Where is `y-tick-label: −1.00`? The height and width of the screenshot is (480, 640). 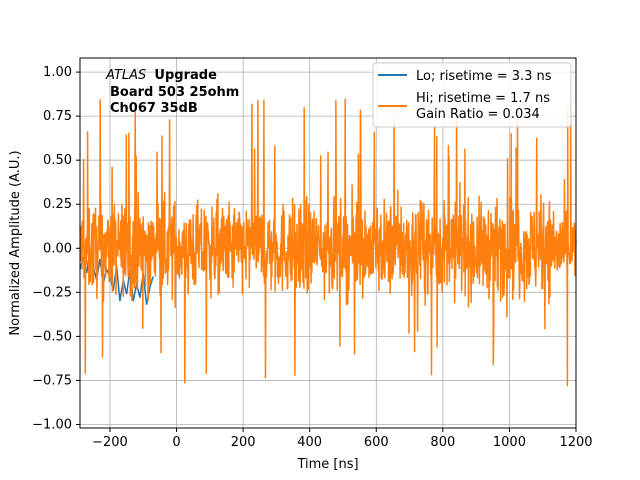
y-tick-label: −1.00 is located at coordinates (52, 424).